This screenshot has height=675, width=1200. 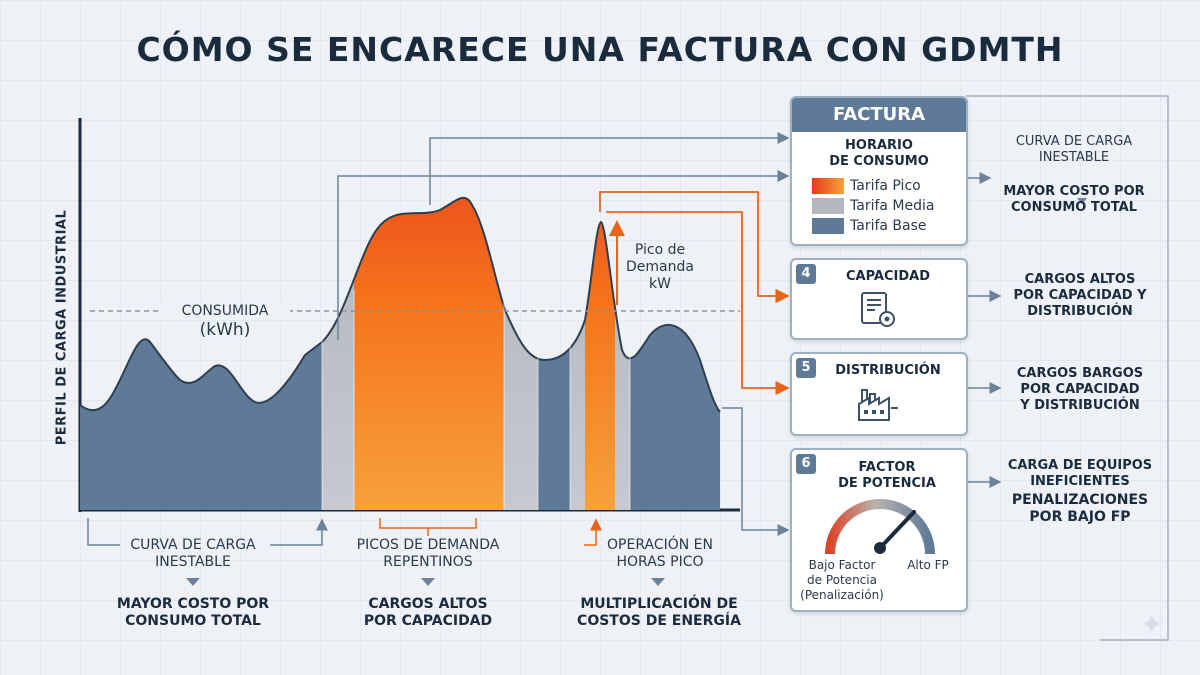 I want to click on base-band-mid, so click(x=554, y=353).